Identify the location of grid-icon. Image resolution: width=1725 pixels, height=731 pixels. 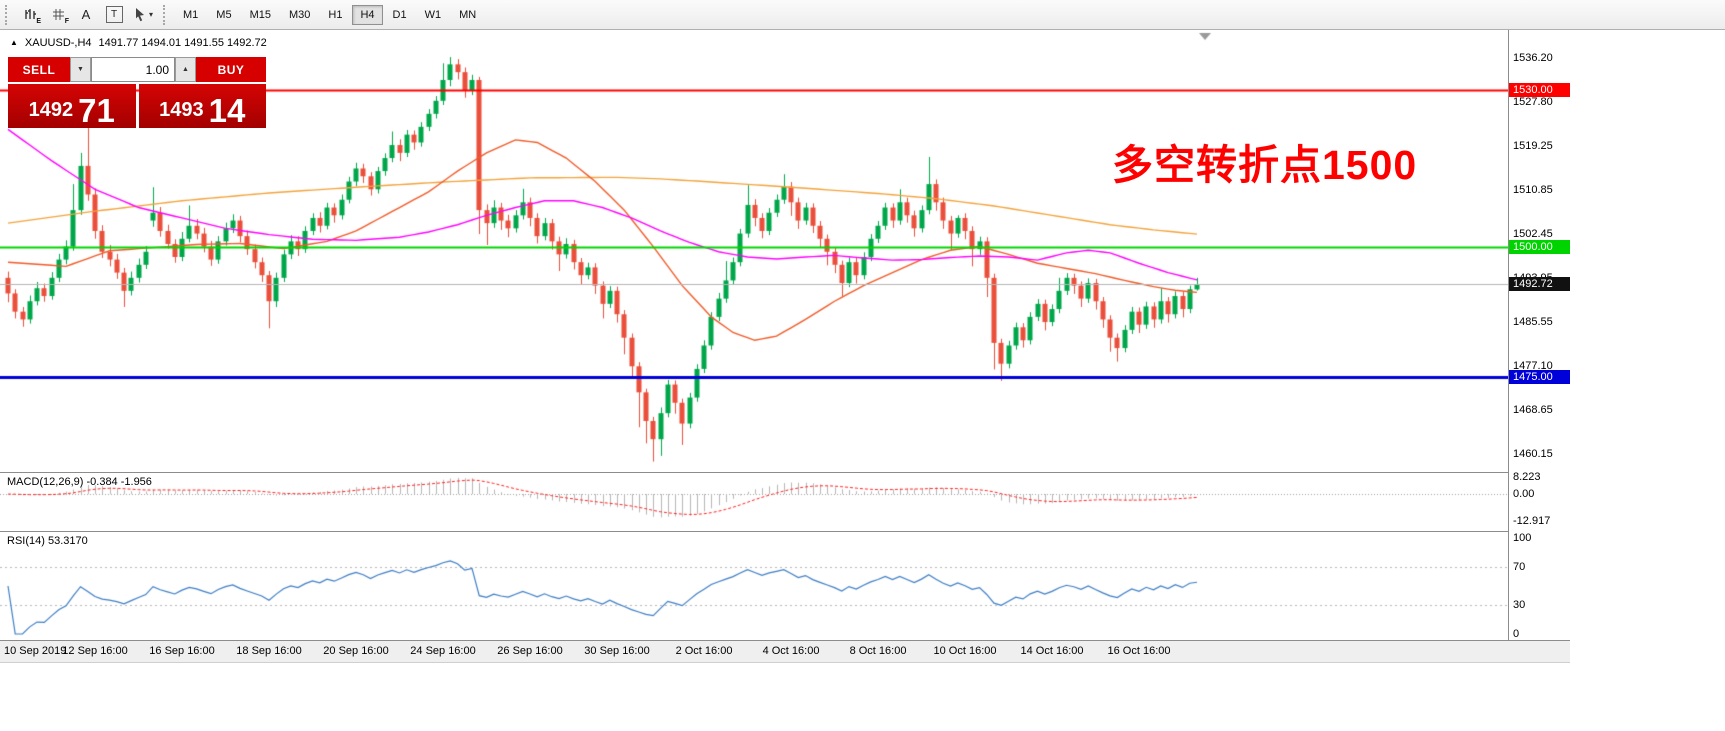
(58, 14).